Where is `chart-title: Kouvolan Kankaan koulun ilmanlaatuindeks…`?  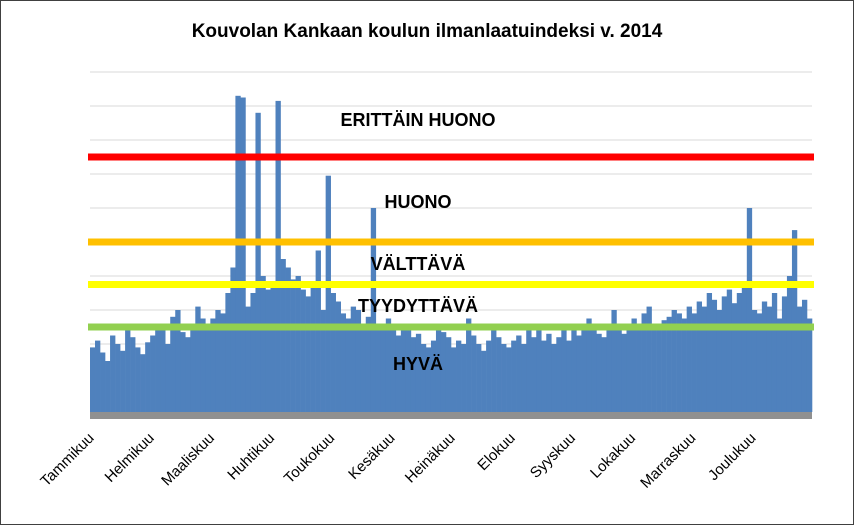
chart-title: Kouvolan Kankaan koulun ilmanlaatuindeks… is located at coordinates (427, 31).